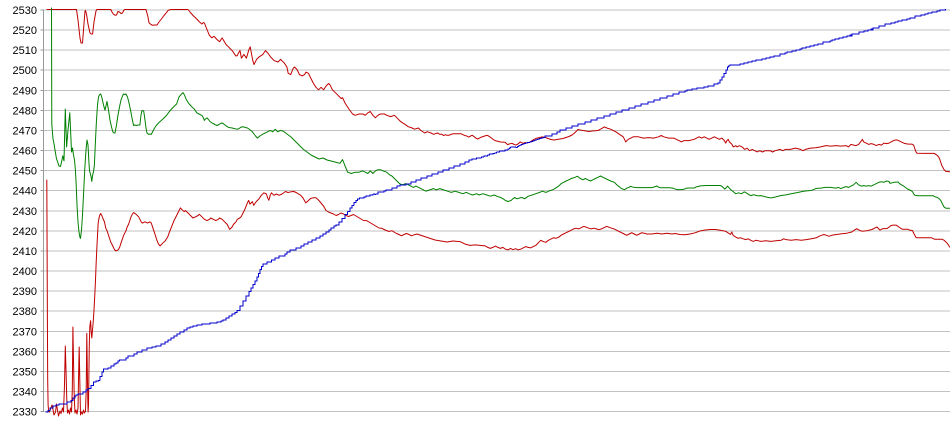 The image size is (950, 435). I want to click on svg-text: 2390, so click(25, 292).